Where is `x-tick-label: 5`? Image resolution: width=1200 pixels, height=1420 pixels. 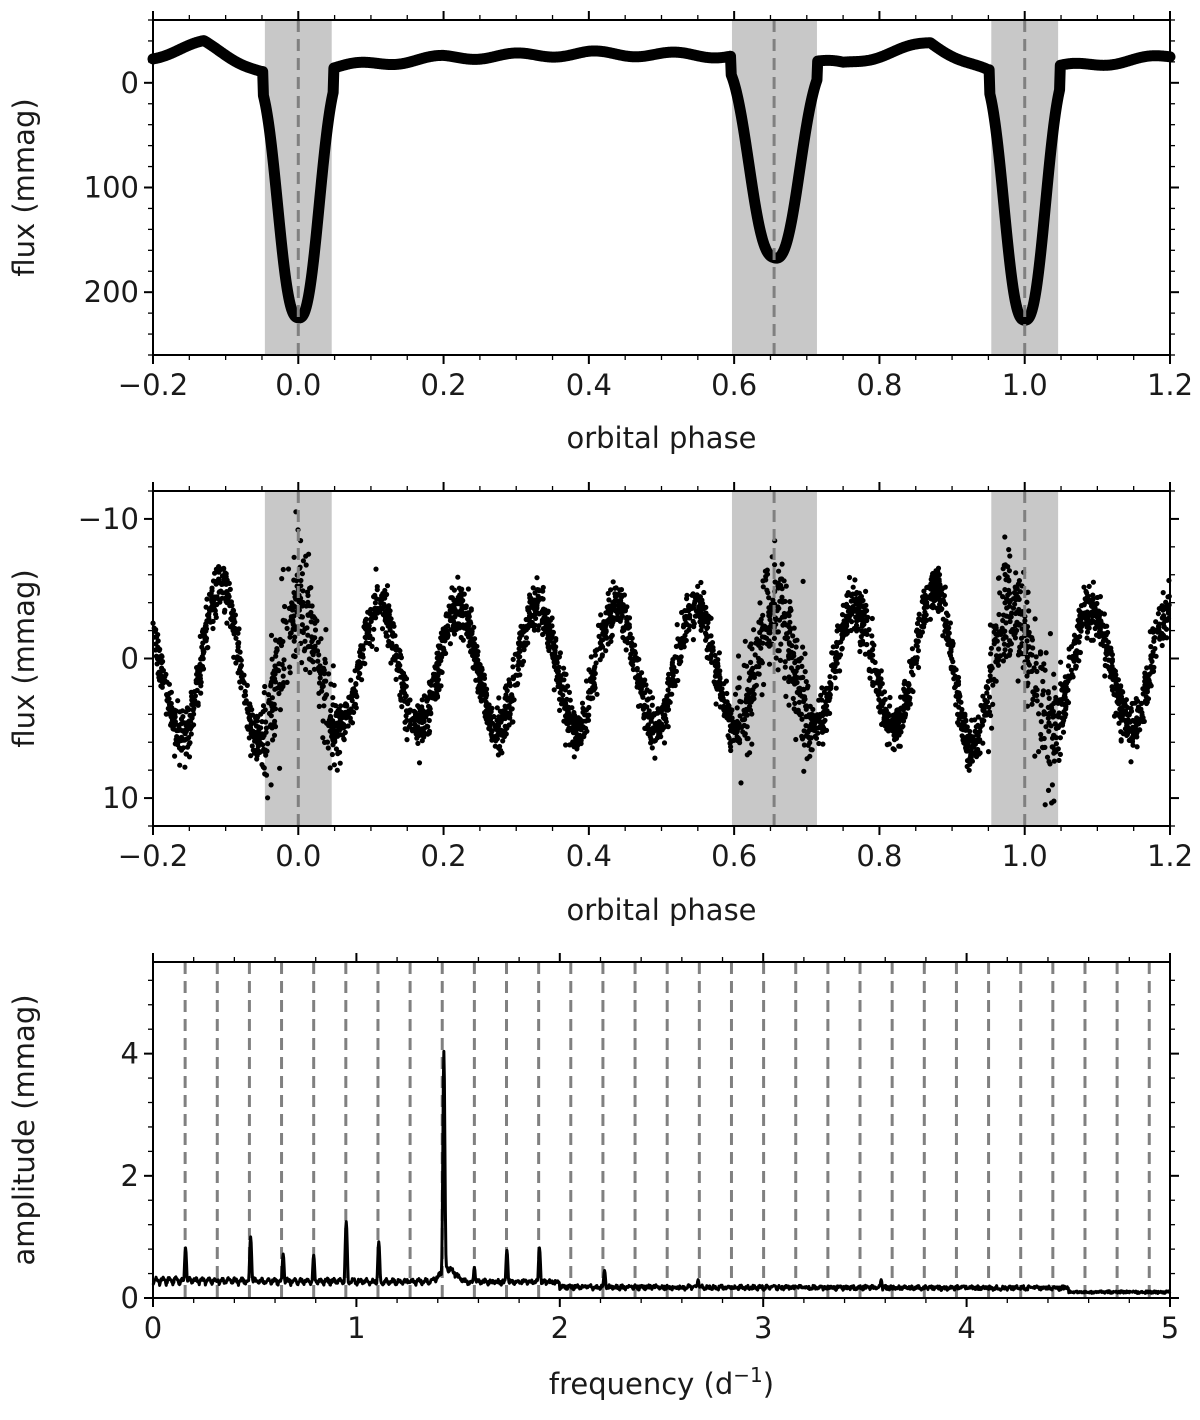
x-tick-label: 5 is located at coordinates (1170, 1328).